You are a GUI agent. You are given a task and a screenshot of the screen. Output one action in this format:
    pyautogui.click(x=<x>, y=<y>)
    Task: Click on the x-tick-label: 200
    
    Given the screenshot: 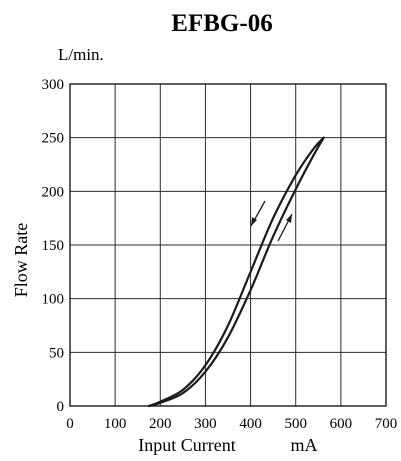 What is the action you would take?
    pyautogui.click(x=160, y=424)
    